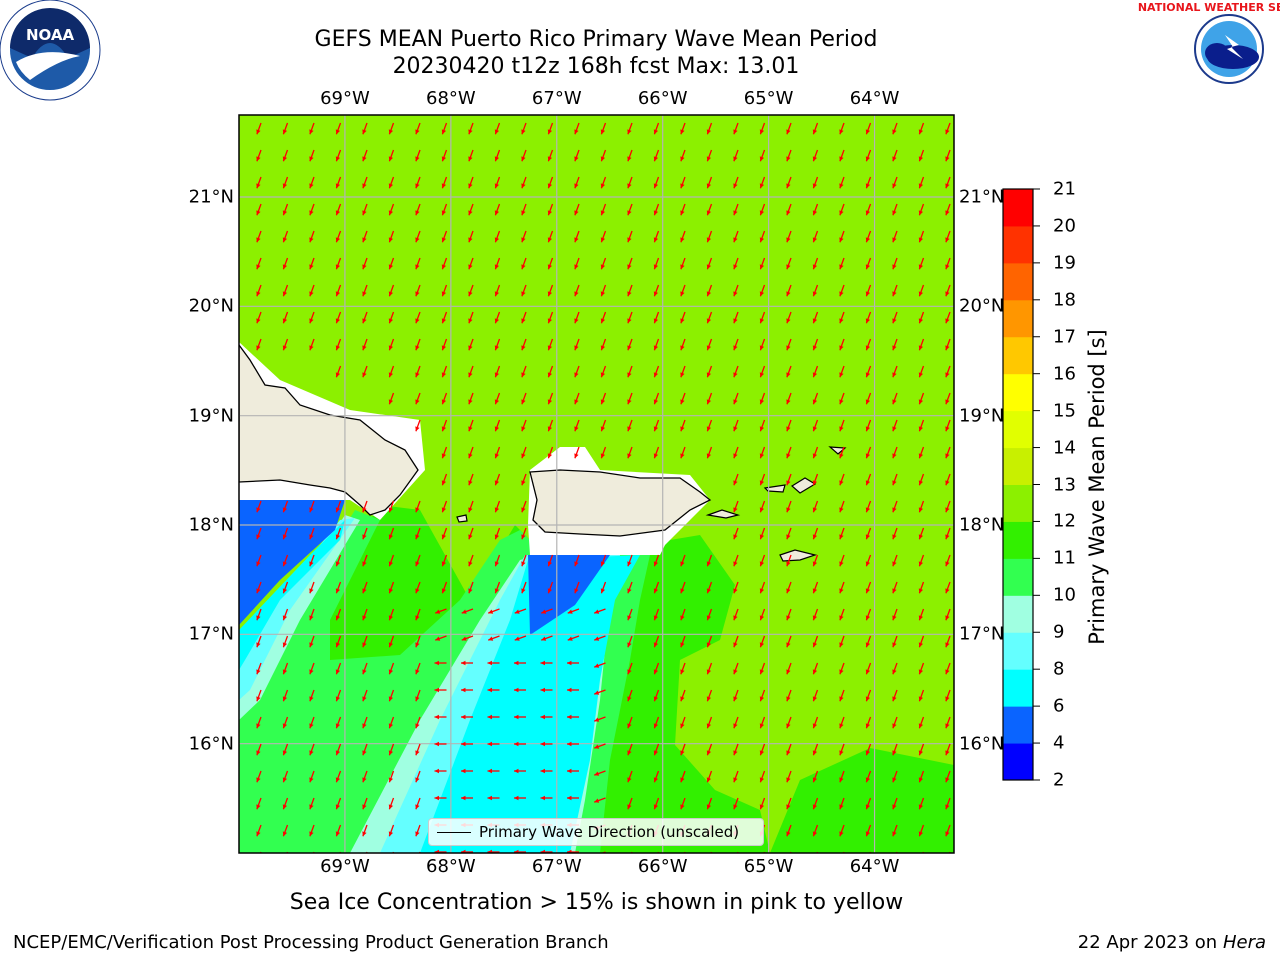 The width and height of the screenshot is (1280, 960). I want to click on colorbar-tick-label: 4, so click(1059, 743).